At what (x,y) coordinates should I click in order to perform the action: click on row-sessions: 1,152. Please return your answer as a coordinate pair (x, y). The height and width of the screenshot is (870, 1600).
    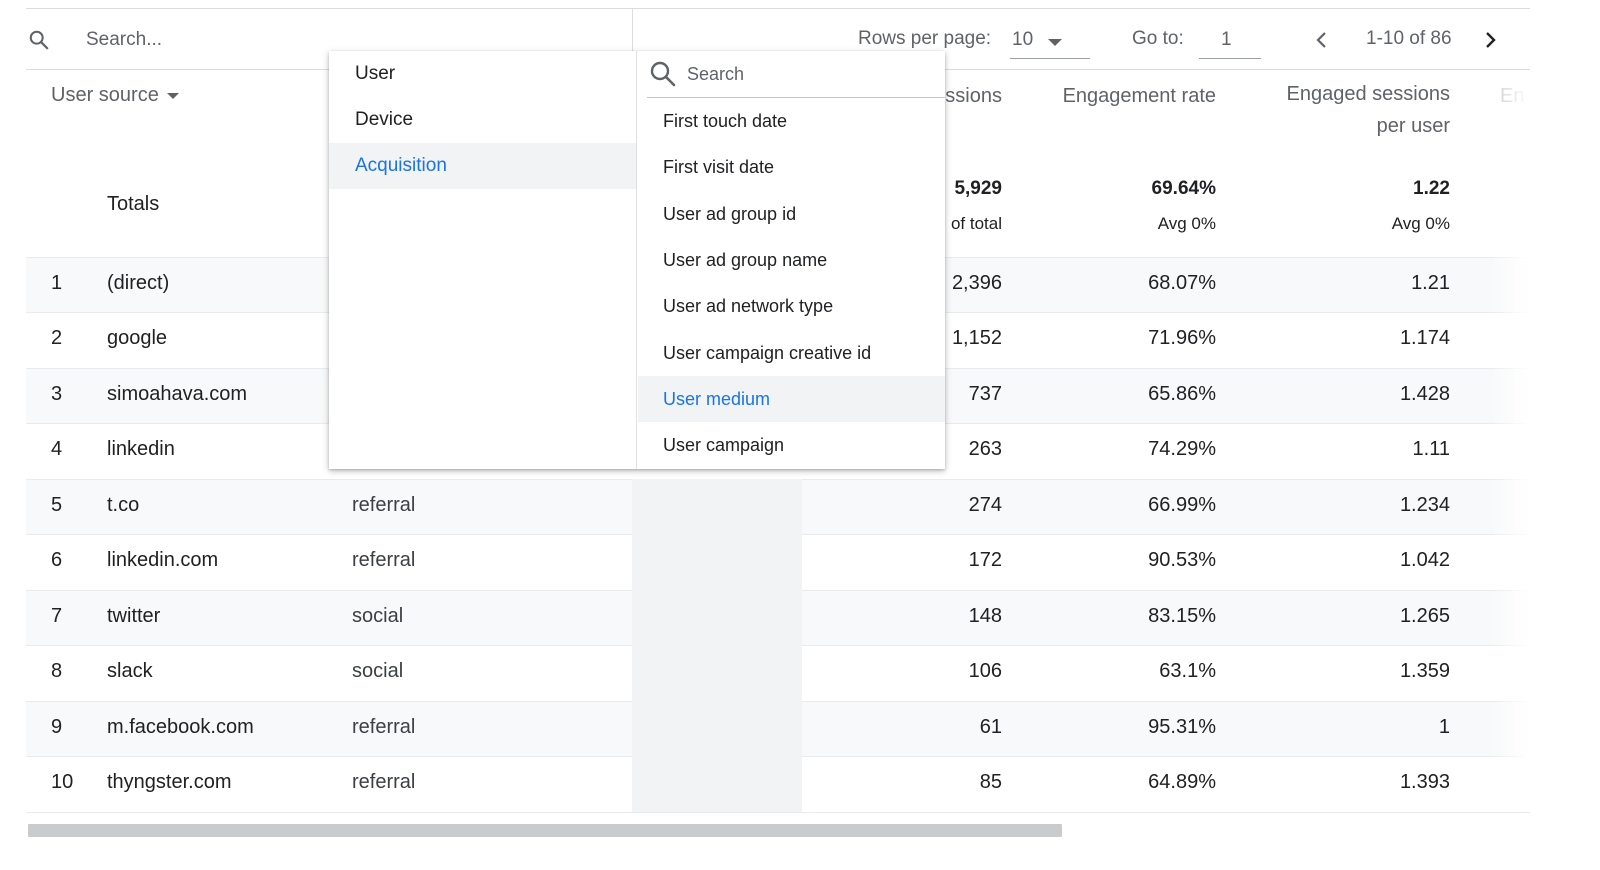
    Looking at the image, I should click on (976, 338).